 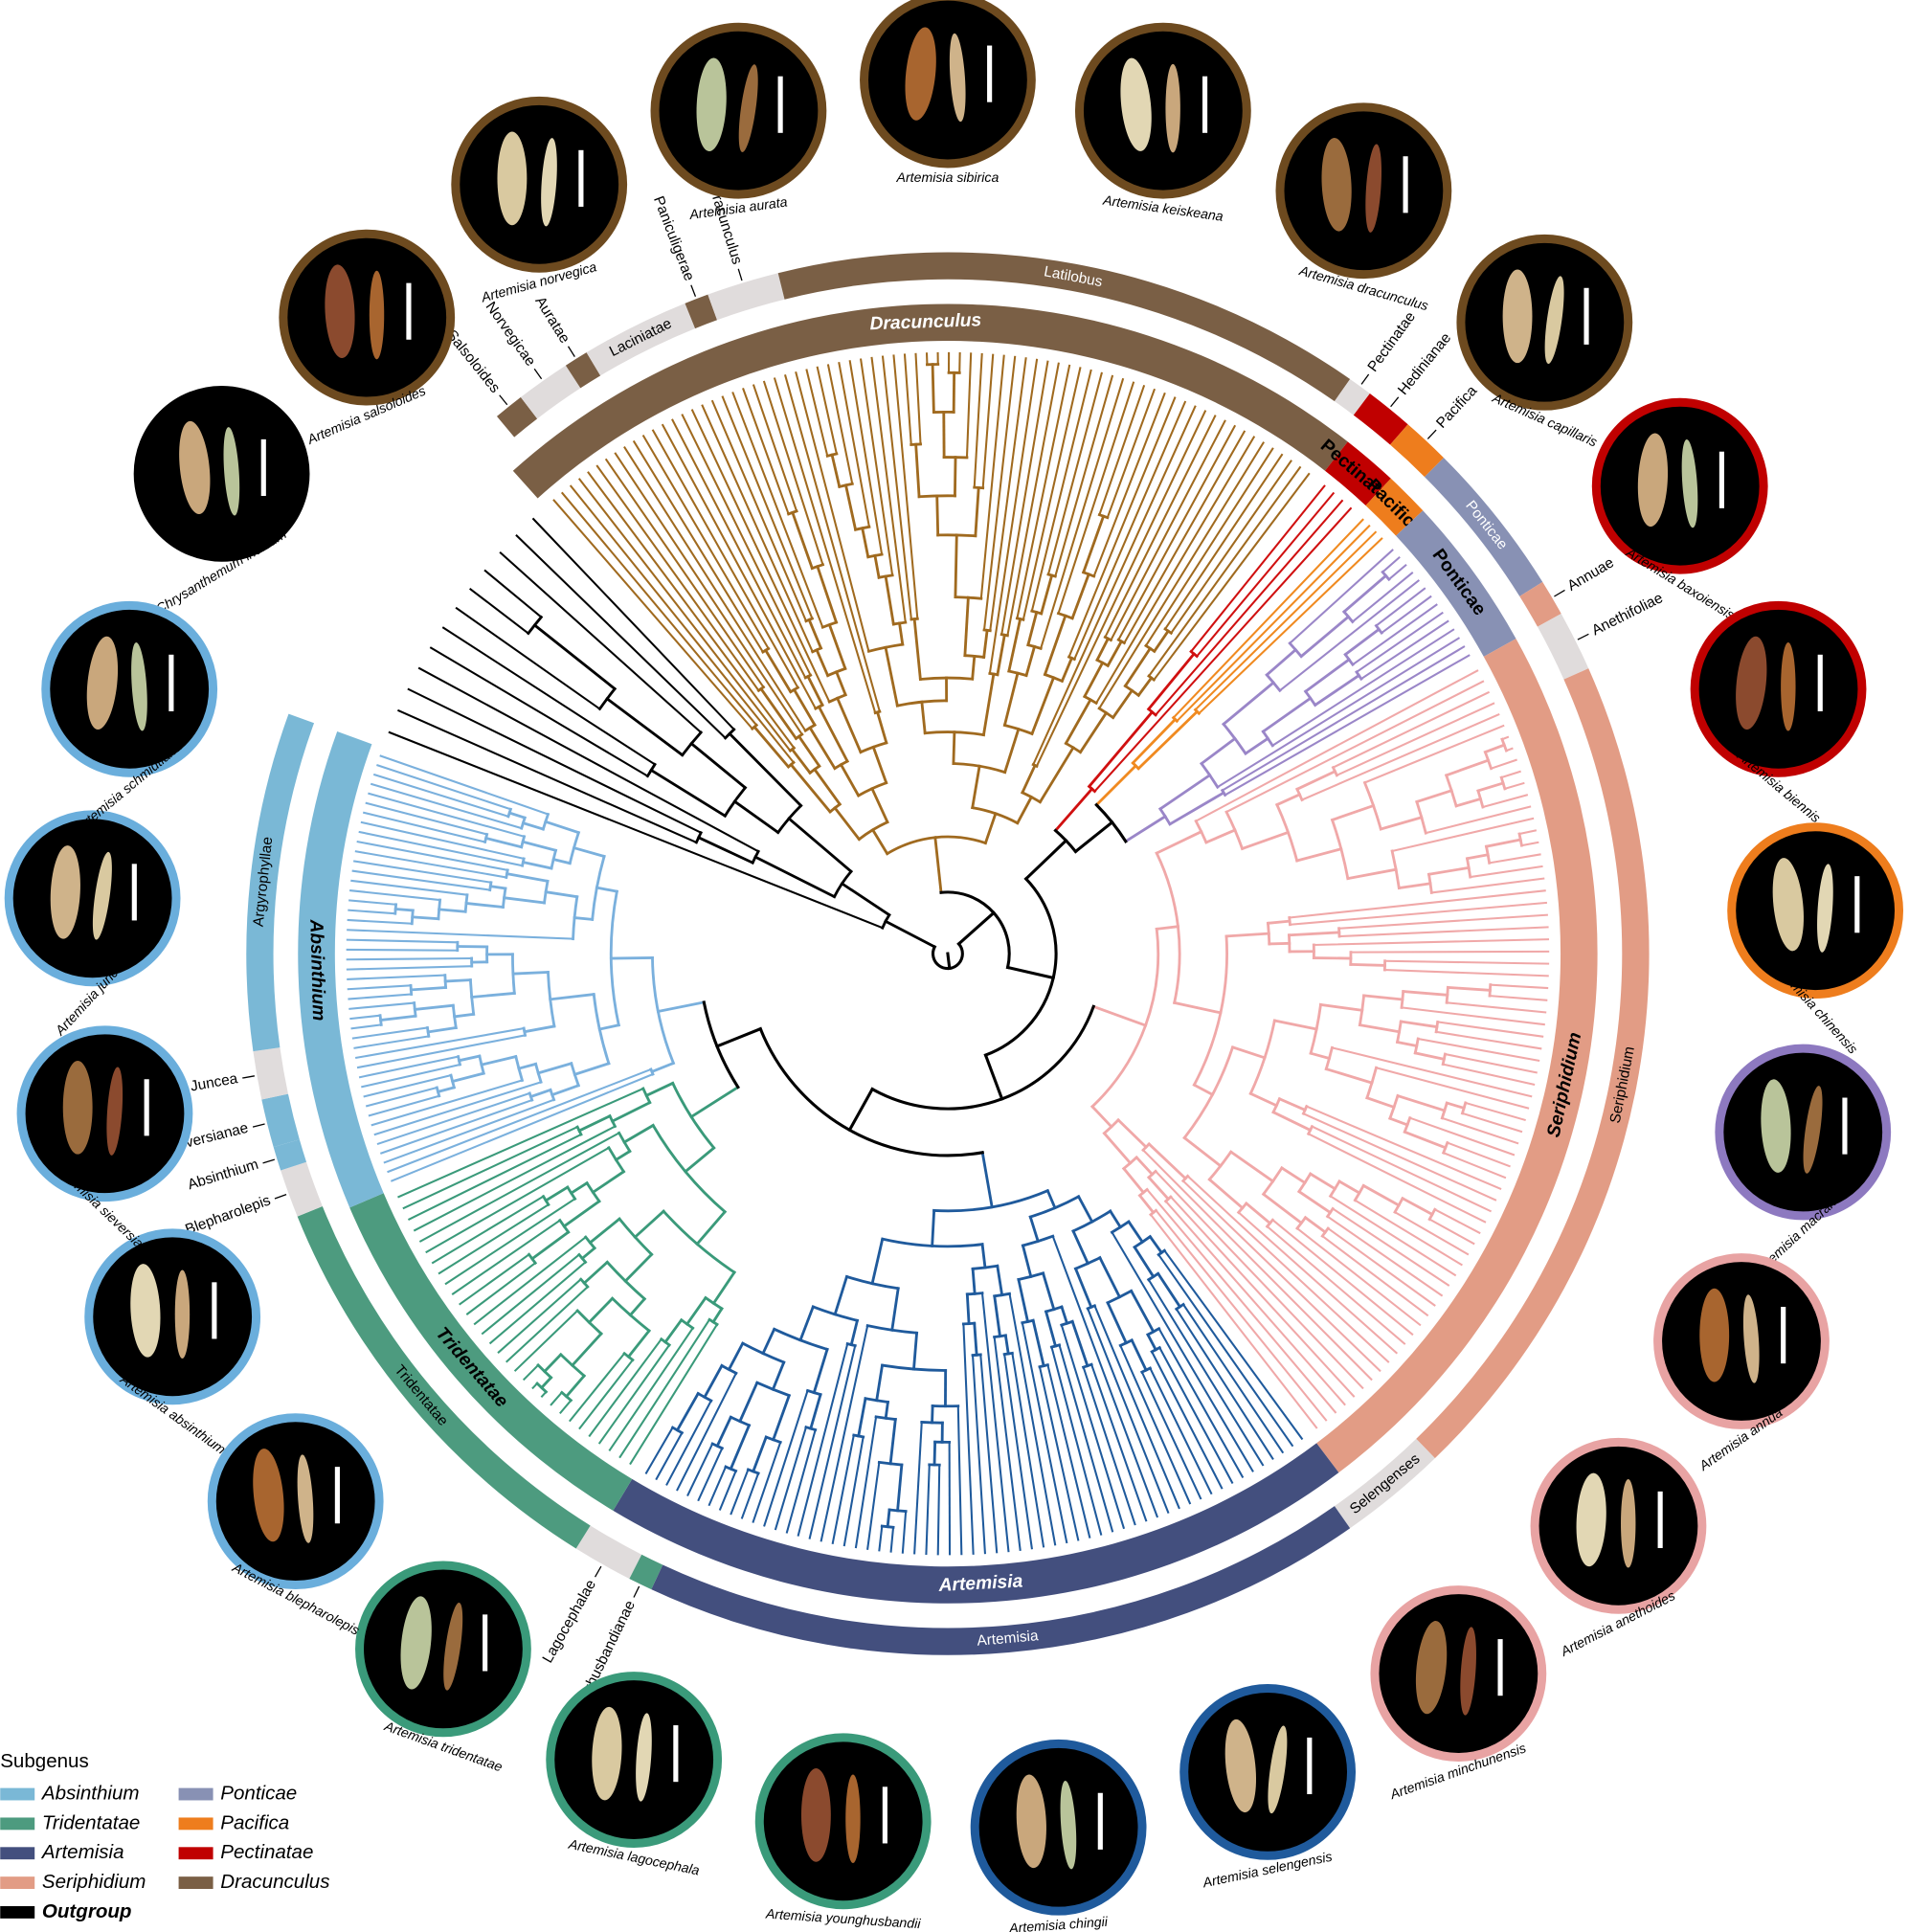 I want to click on specimen-photo: Artemisia chingii, so click(x=1058, y=1836).